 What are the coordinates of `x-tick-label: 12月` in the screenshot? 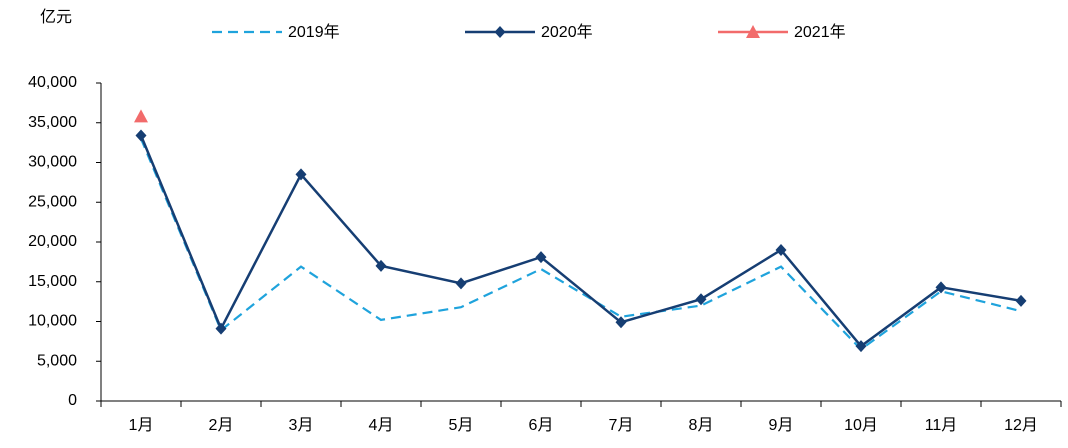 It's located at (1021, 425).